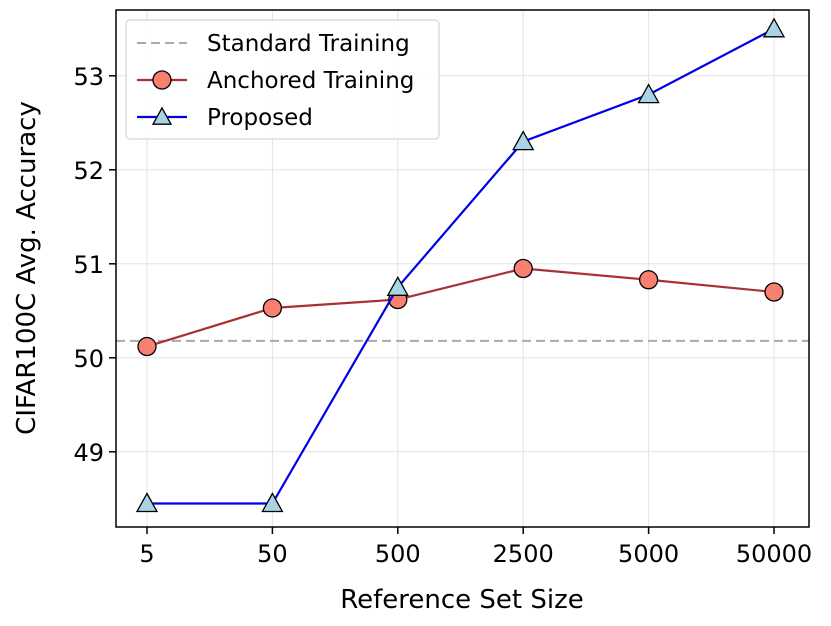 This screenshot has height=626, width=831. Describe the element at coordinates (88, 171) in the screenshot. I see `y-tick-label: 52` at that location.